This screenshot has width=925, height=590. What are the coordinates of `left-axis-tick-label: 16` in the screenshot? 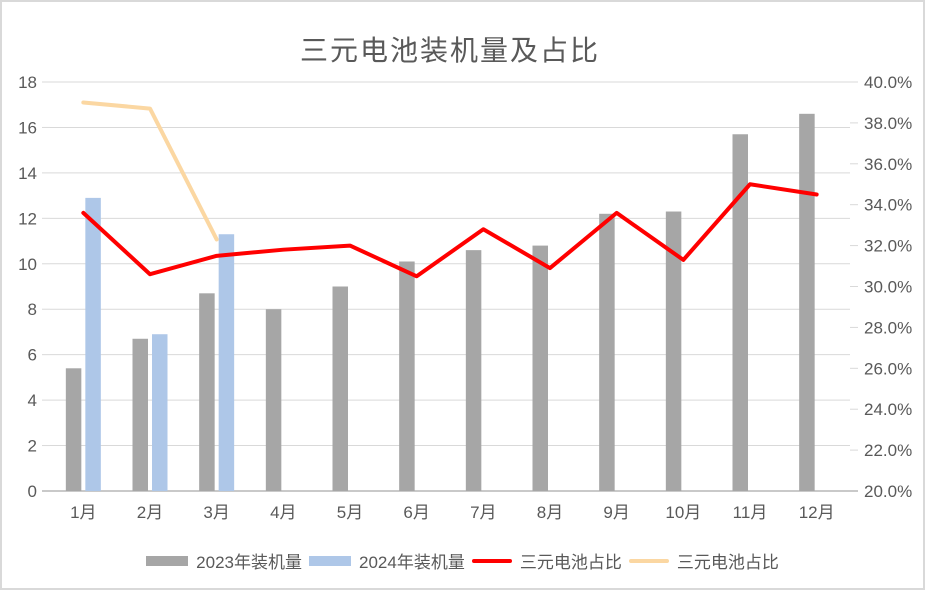 It's located at (27, 127).